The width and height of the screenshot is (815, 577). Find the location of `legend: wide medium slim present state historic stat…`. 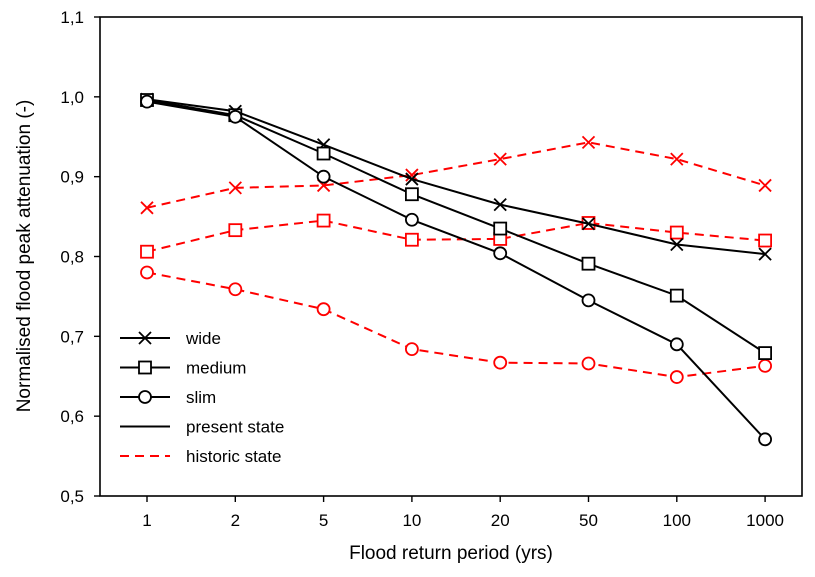

legend: wide medium slim present state historic stat… is located at coordinates (202, 397).